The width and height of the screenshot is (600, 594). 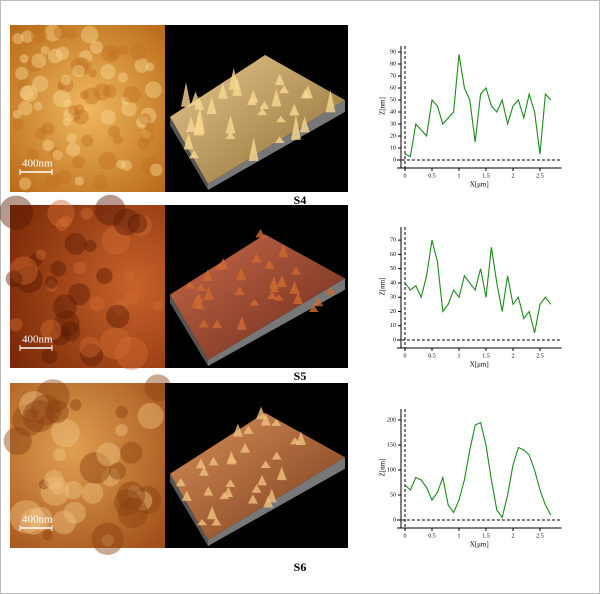 What do you see at coordinates (432, 536) in the screenshot?
I see `x-tick-label: 0.5` at bounding box center [432, 536].